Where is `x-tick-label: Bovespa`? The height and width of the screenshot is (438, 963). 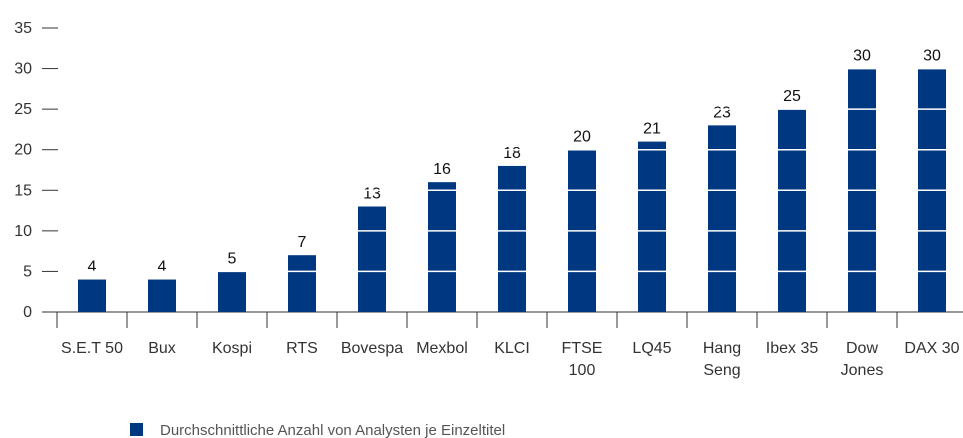
x-tick-label: Bovespa is located at coordinates (372, 348).